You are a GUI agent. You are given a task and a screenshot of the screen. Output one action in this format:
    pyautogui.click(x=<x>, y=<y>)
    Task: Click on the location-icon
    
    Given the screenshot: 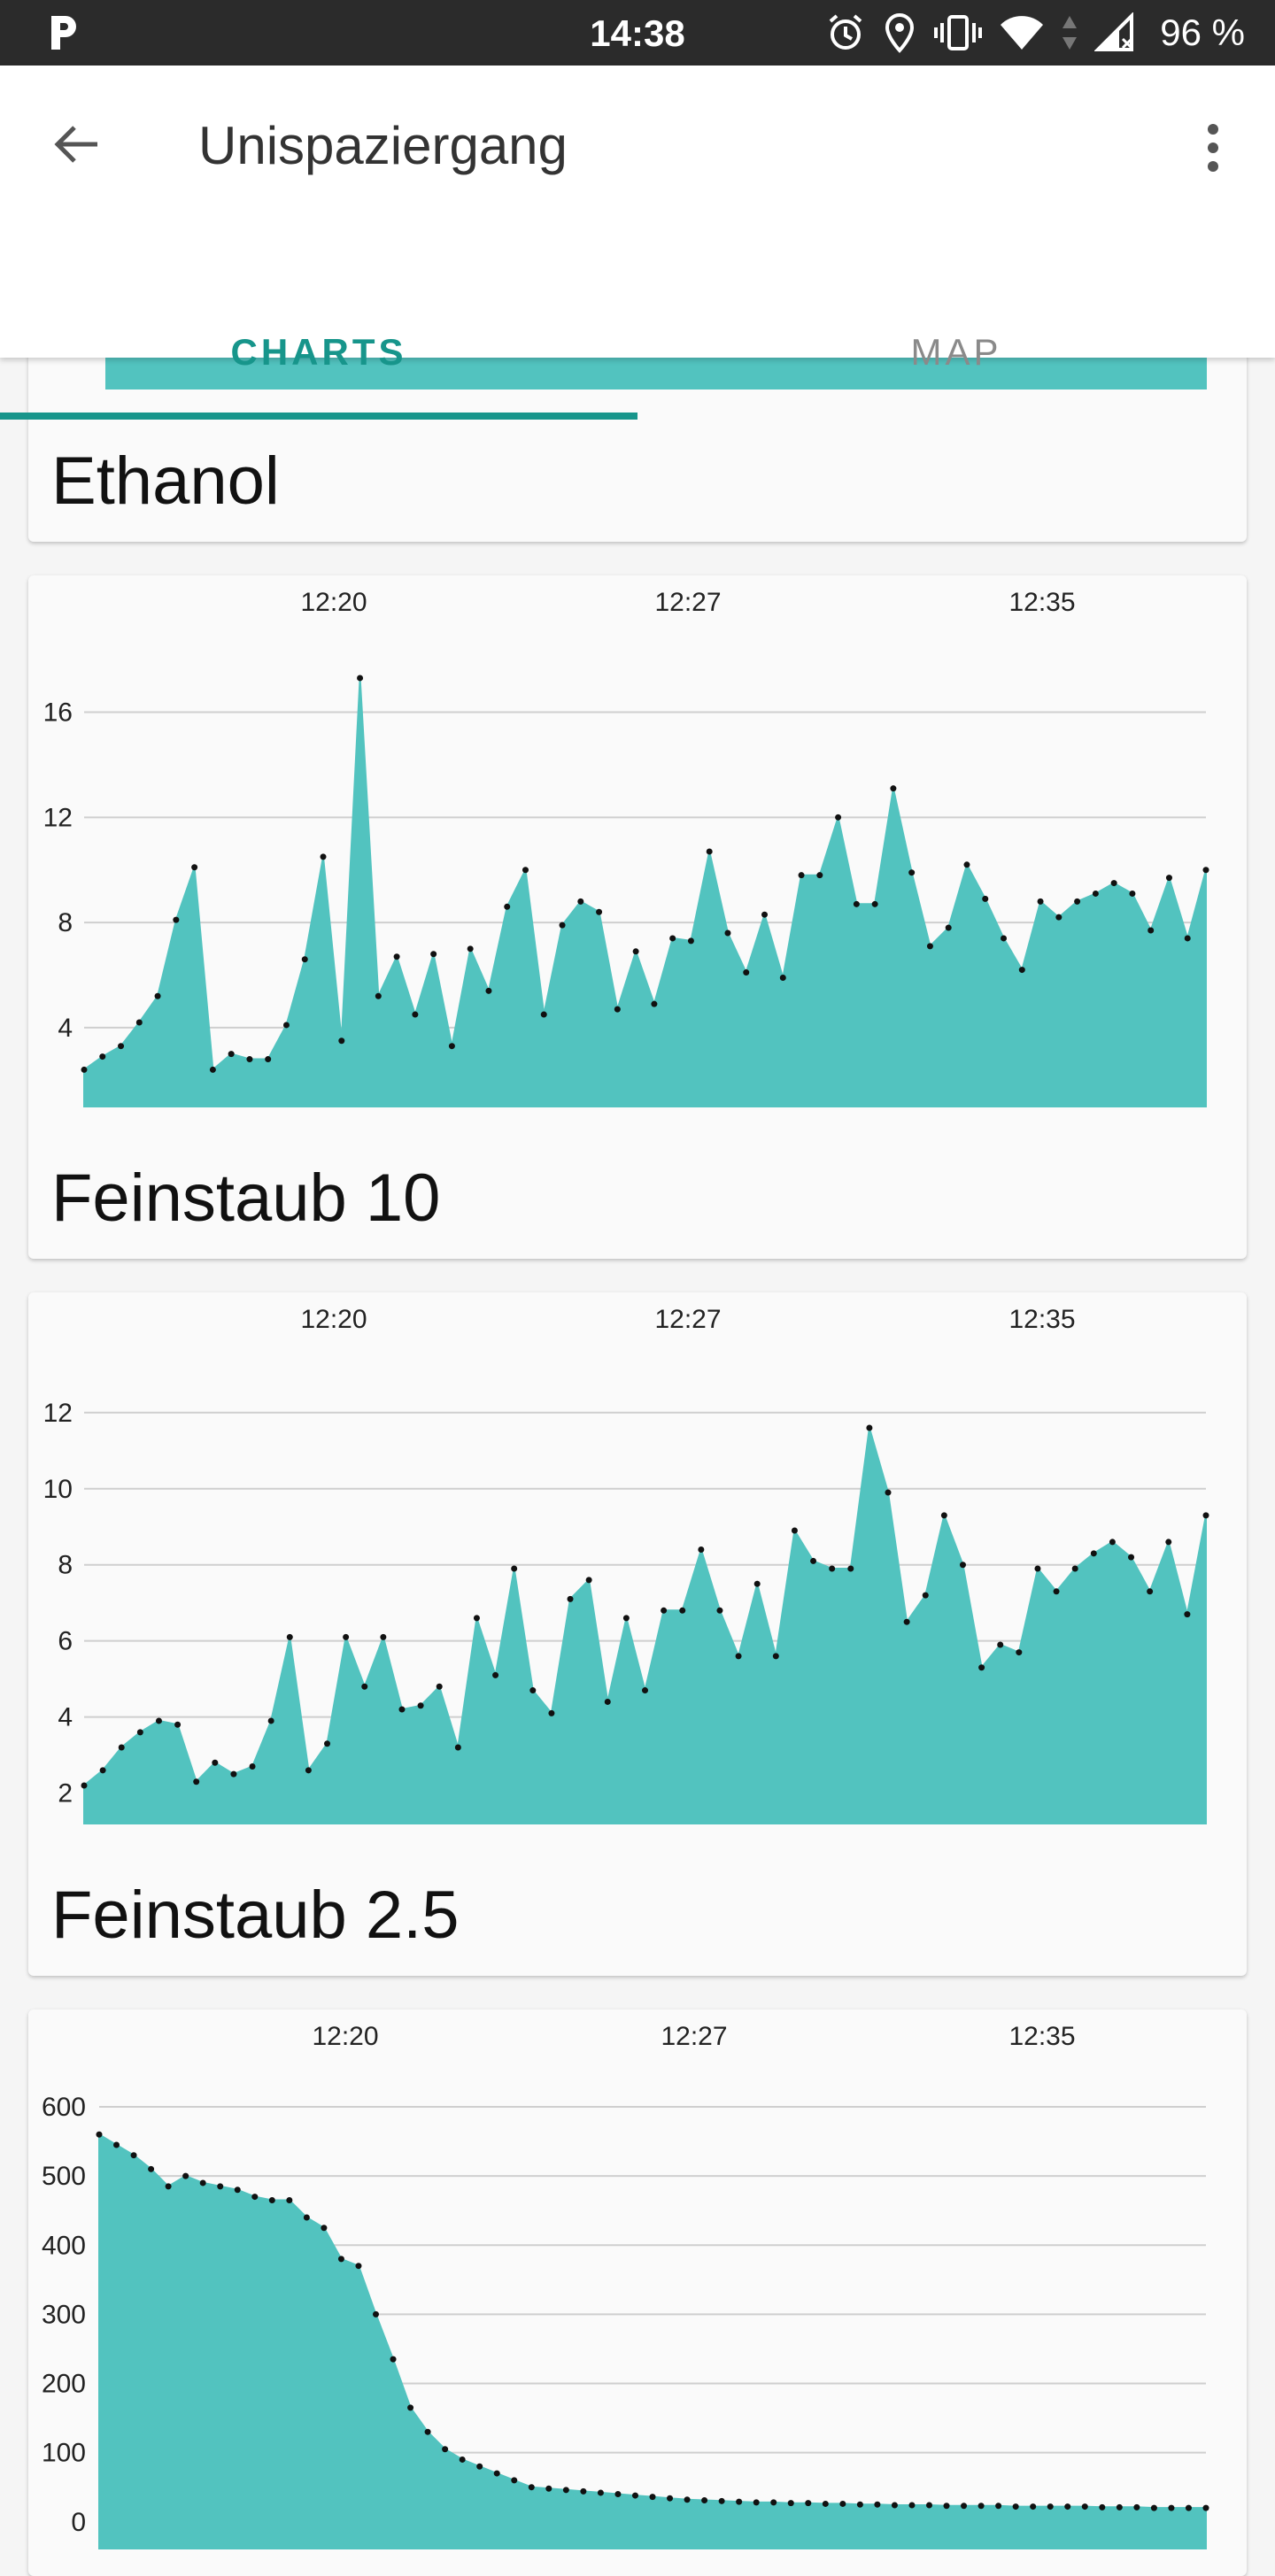 What is the action you would take?
    pyautogui.click(x=900, y=32)
    